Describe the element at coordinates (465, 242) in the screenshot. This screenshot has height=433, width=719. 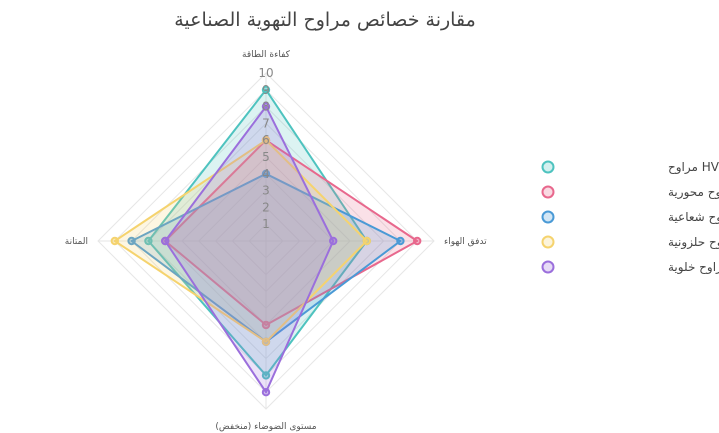
I see `axis-label: تدفق الهواء` at that location.